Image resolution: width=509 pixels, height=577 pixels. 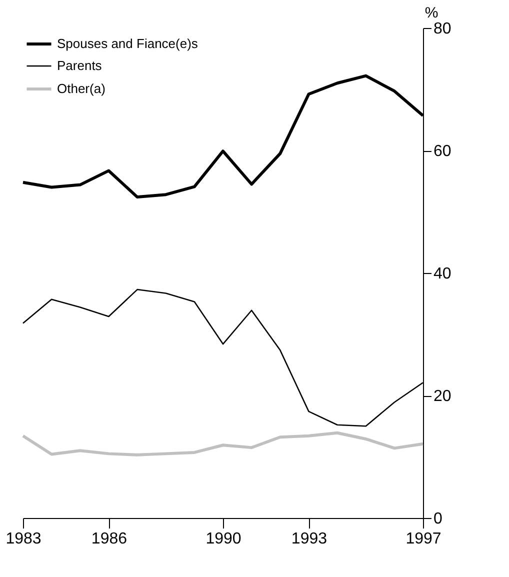 What do you see at coordinates (24, 539) in the screenshot?
I see `x-tick-label: 1983` at bounding box center [24, 539].